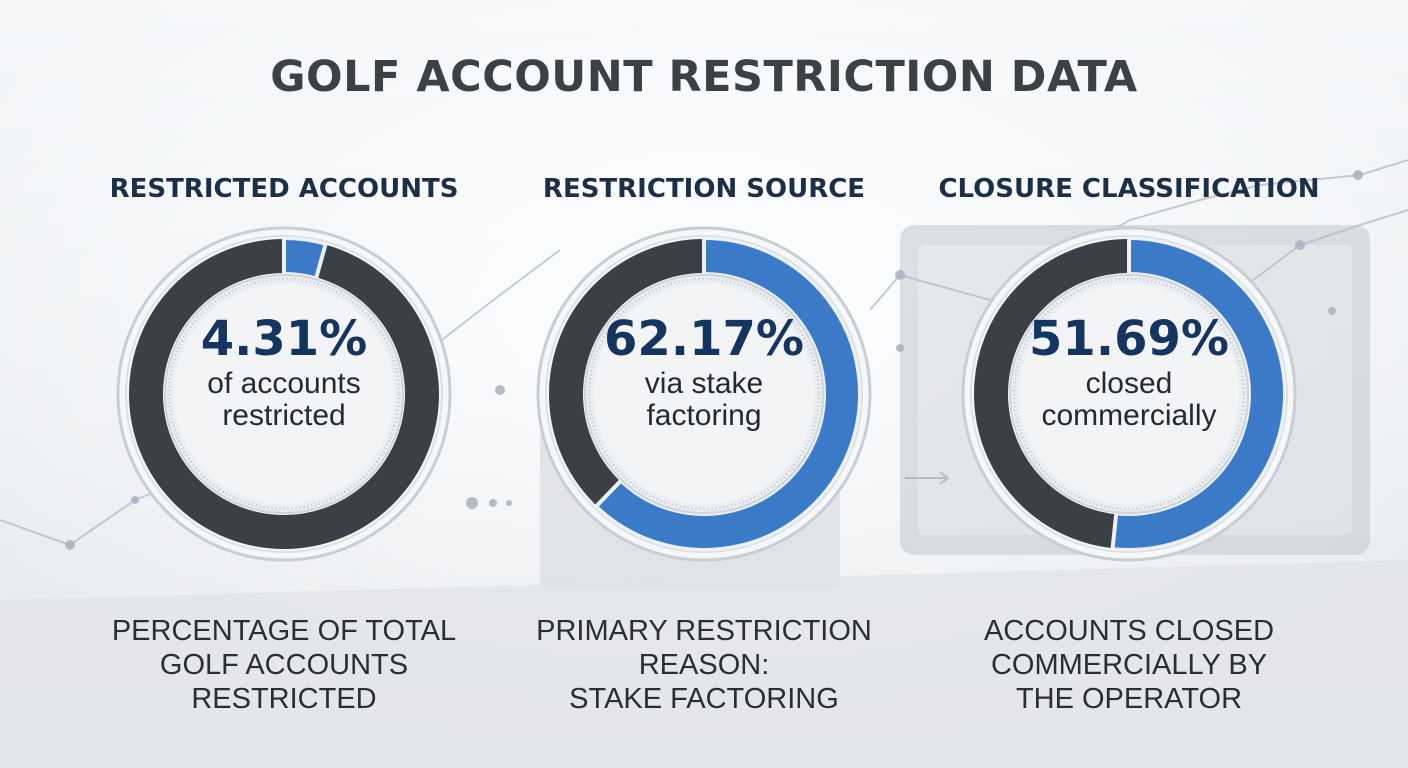 This screenshot has height=768, width=1408. Describe the element at coordinates (704, 77) in the screenshot. I see `page-title: GOLF ACCOUNT RESTRICTION DATA` at that location.